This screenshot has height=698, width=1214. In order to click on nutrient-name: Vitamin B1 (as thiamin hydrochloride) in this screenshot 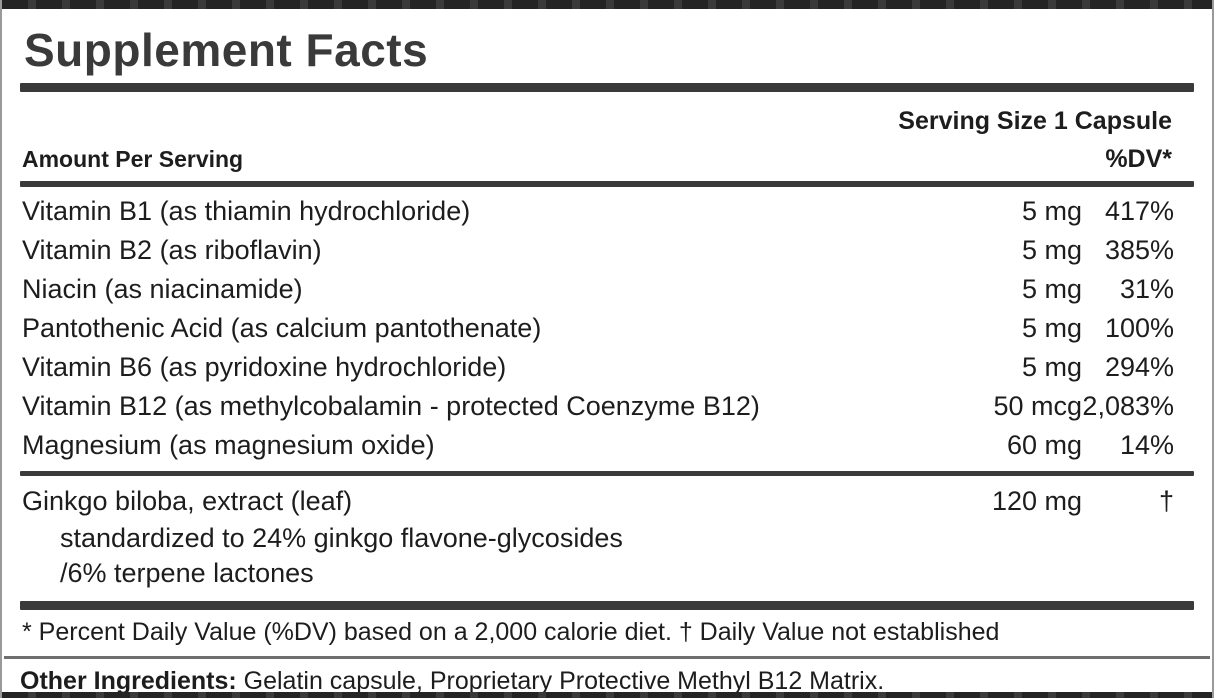, I will do `click(246, 210)`.